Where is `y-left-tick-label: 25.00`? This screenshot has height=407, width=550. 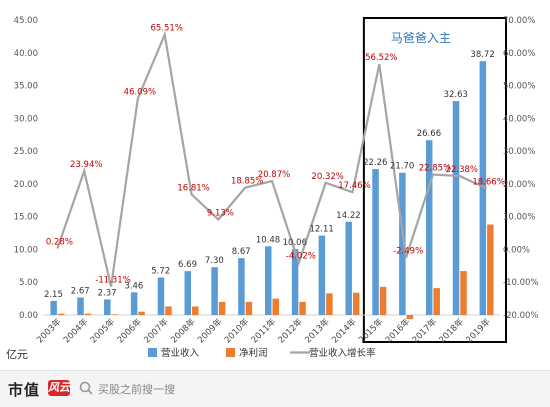 y-left-tick-label: 25.00 is located at coordinates (26, 152).